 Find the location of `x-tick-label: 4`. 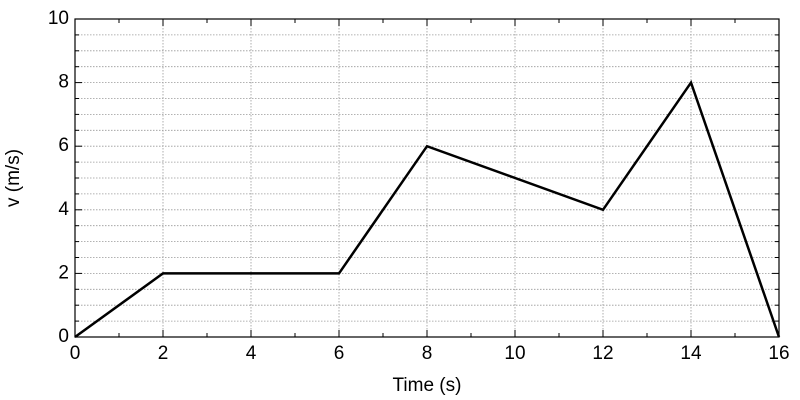

x-tick-label: 4 is located at coordinates (251, 353).